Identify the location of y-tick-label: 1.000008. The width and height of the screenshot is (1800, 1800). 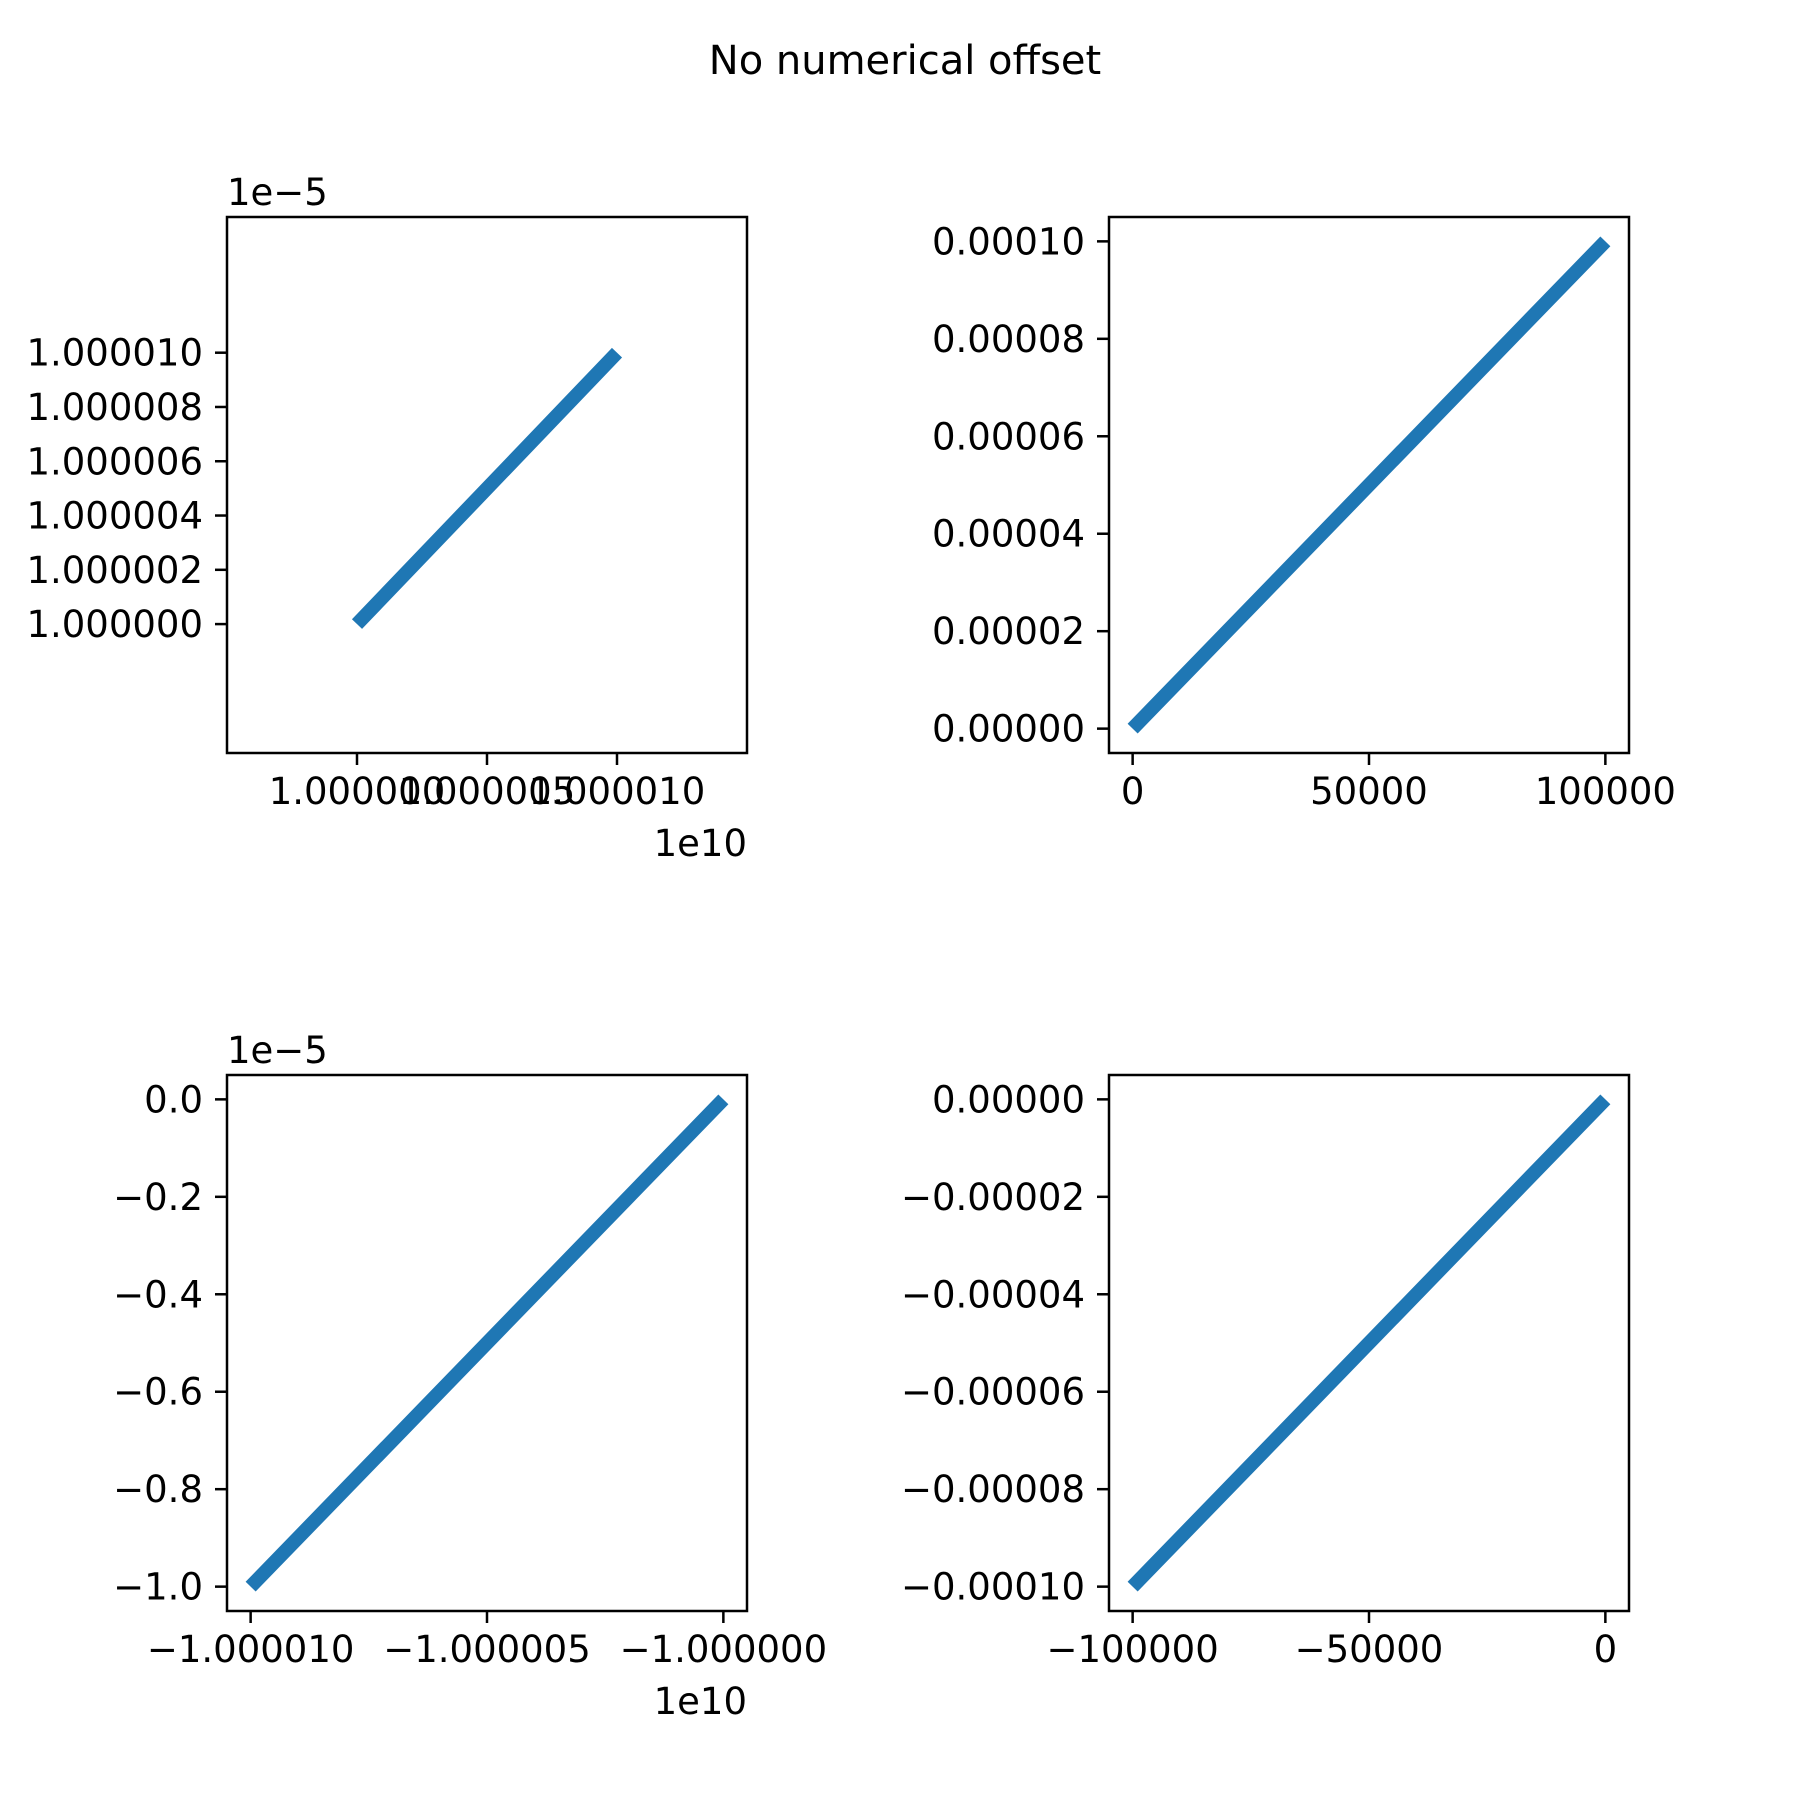
(114, 407).